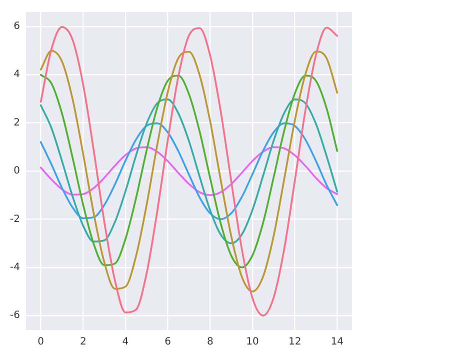  What do you see at coordinates (17, 122) in the screenshot?
I see `y-tick-label: 2` at bounding box center [17, 122].